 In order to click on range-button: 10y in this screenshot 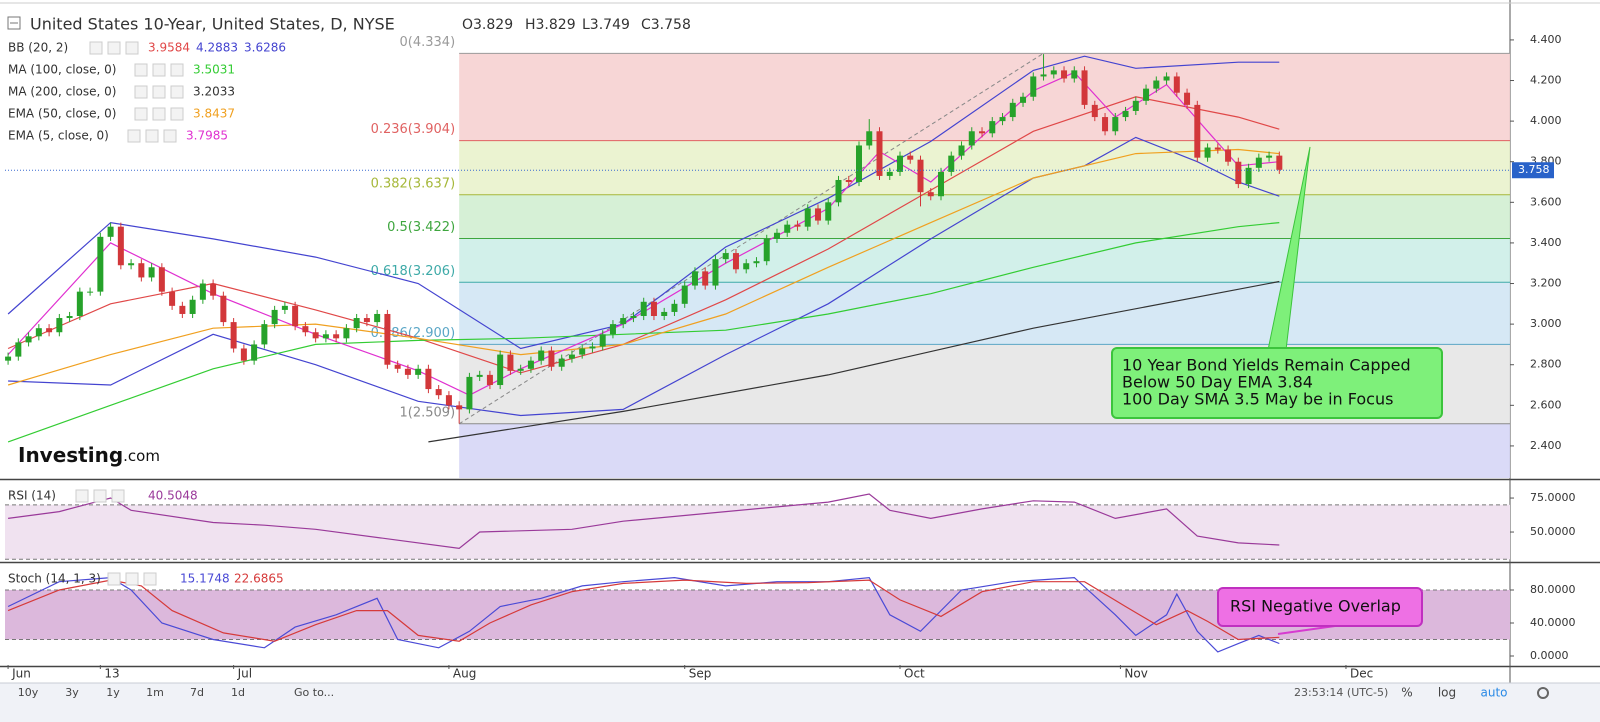, I will do `click(28, 692)`.